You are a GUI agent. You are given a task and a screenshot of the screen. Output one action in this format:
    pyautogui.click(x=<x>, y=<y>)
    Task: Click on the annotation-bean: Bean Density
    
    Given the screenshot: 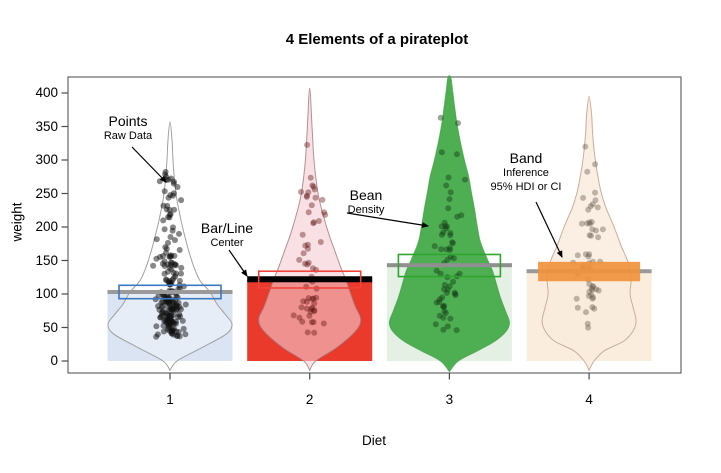 What is the action you would take?
    pyautogui.click(x=366, y=202)
    